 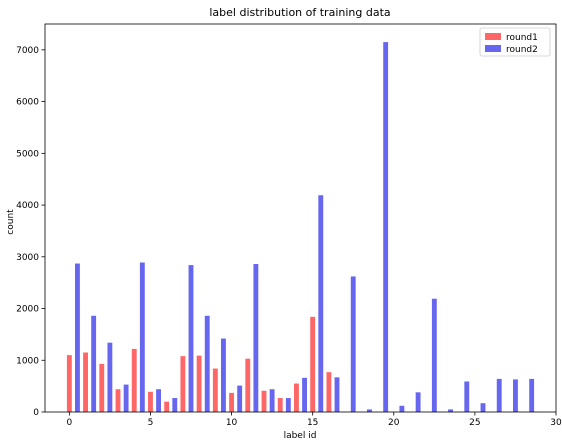 I want to click on legend: round1 round2, so click(x=515, y=42).